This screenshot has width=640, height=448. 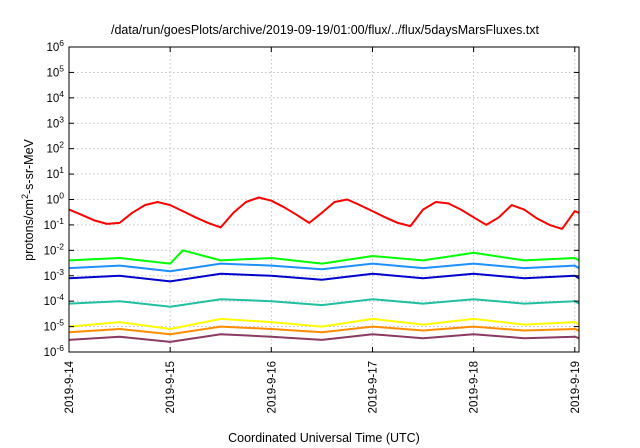 What do you see at coordinates (55, 199) in the screenshot?
I see `y-tick-label: 10⁰` at bounding box center [55, 199].